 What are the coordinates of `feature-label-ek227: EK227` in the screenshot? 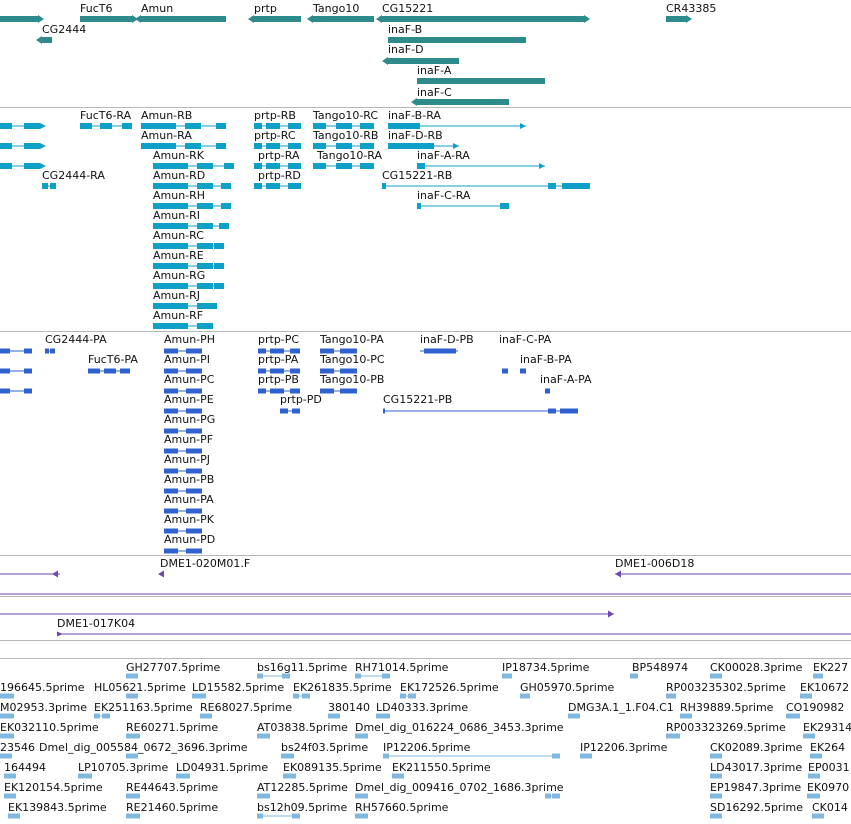 It's located at (831, 667).